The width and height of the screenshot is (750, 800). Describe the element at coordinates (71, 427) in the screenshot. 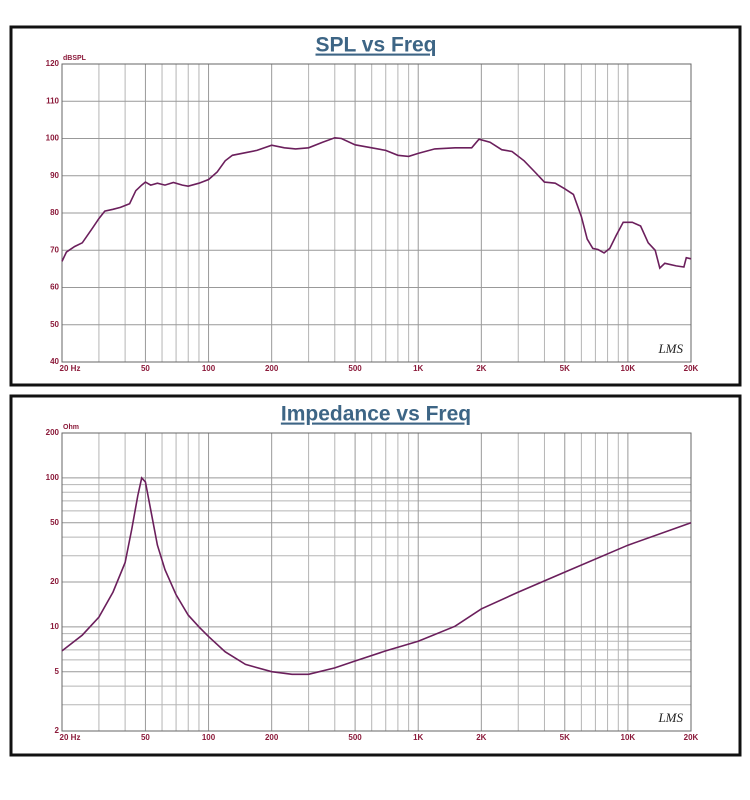

I see `y-axis-unit: Ohm` at that location.